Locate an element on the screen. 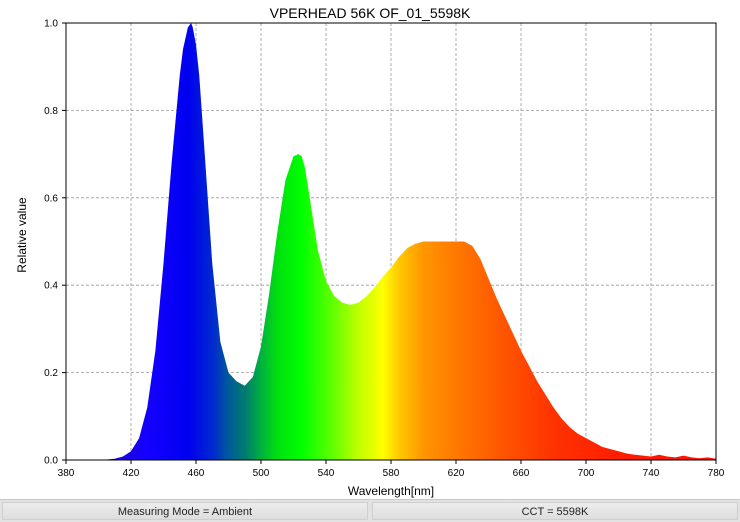 The height and width of the screenshot is (522, 740). x-tick-label: 740 is located at coordinates (651, 473).